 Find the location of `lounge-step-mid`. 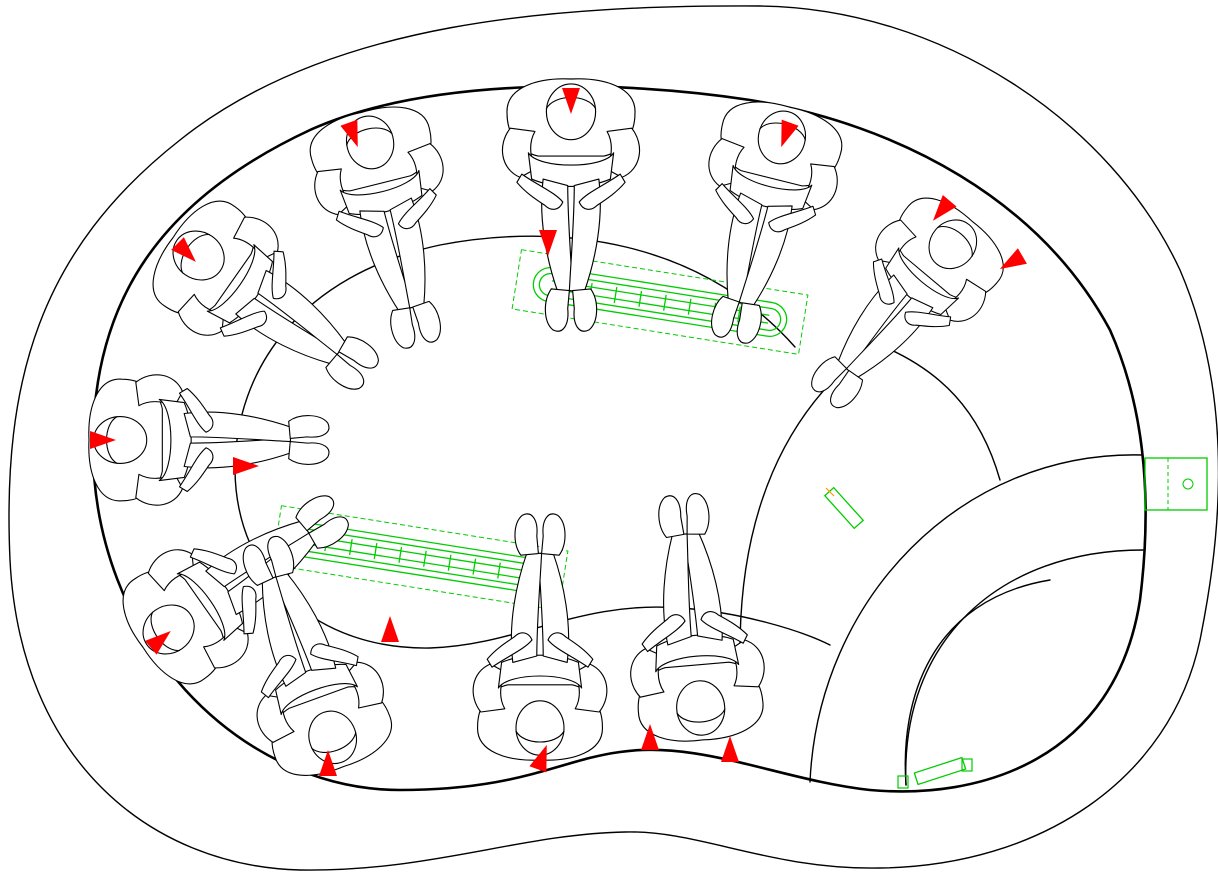

lounge-step-mid is located at coordinates (940, 412).